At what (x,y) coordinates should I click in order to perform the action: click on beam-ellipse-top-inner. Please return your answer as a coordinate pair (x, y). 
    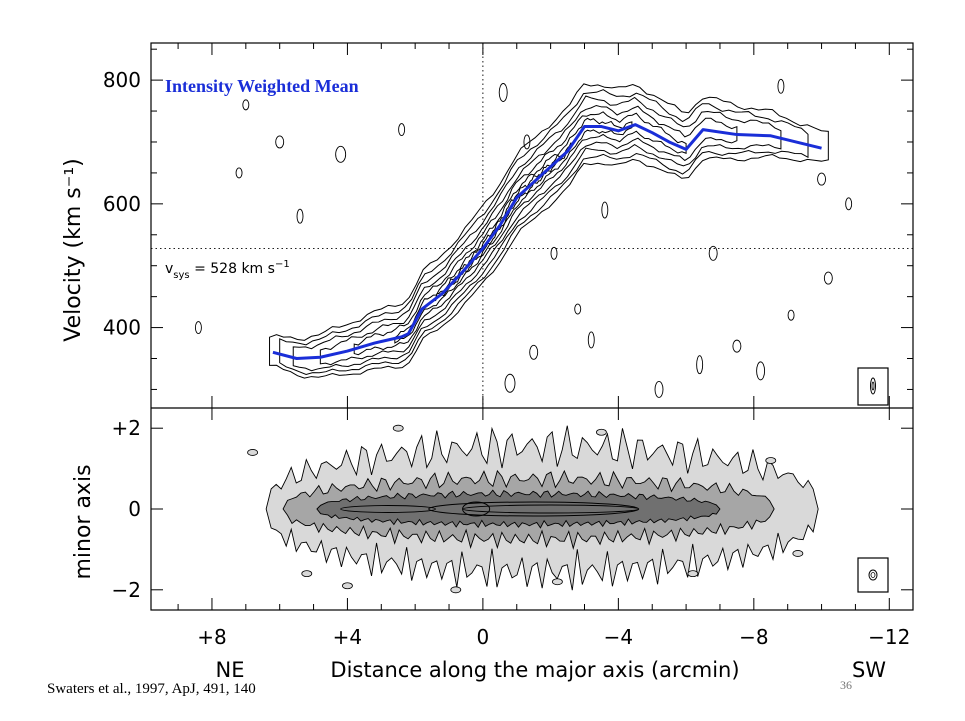
    Looking at the image, I should click on (873, 386).